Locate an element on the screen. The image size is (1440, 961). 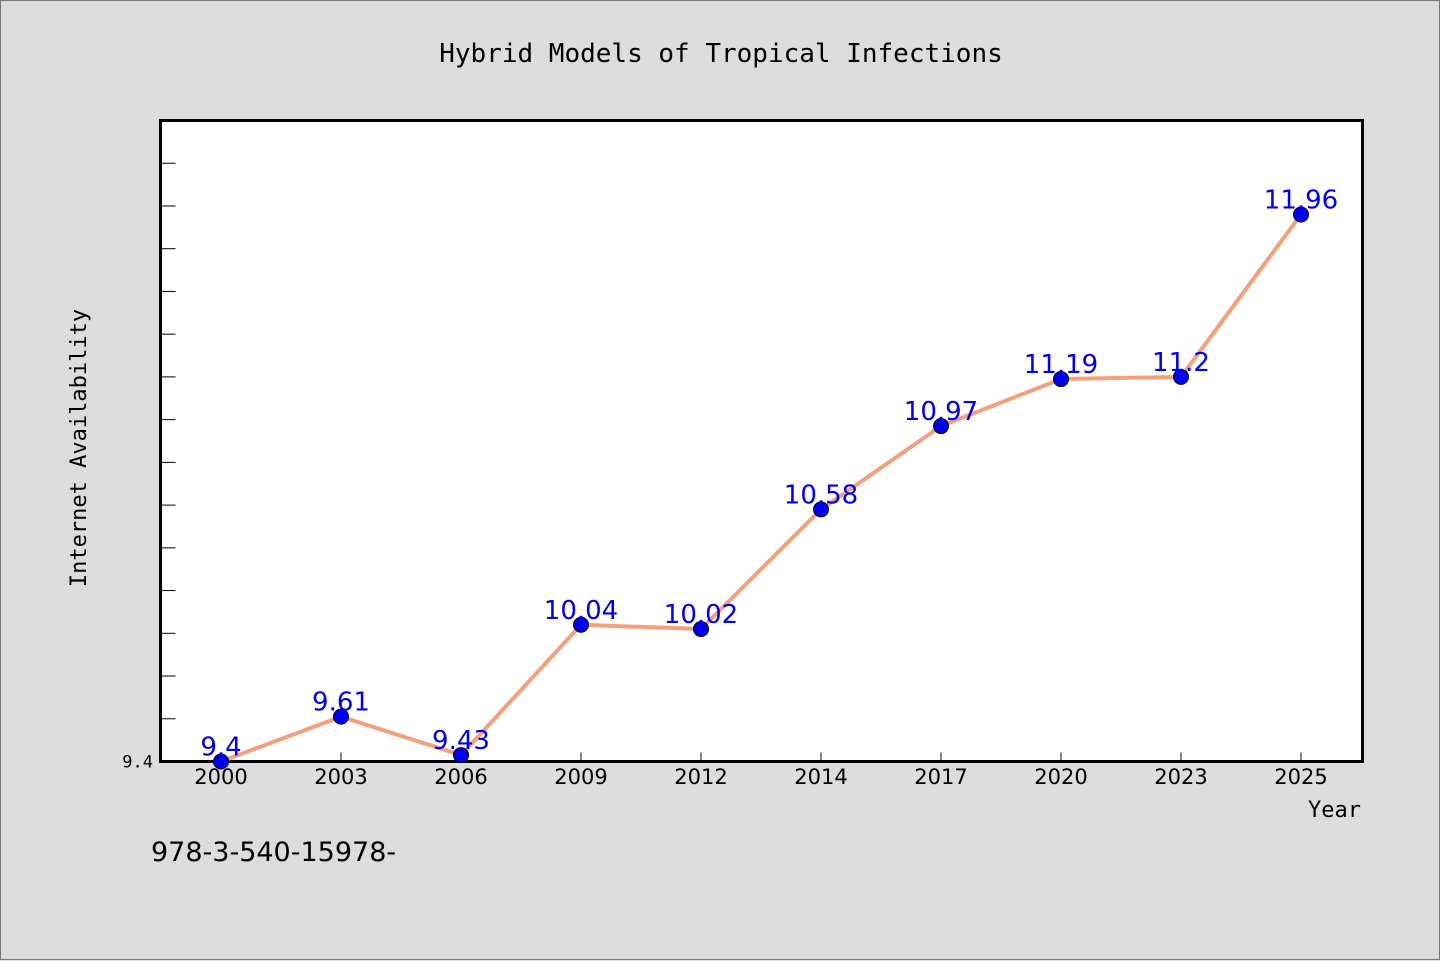
data-label: 11.19 is located at coordinates (1061, 365).